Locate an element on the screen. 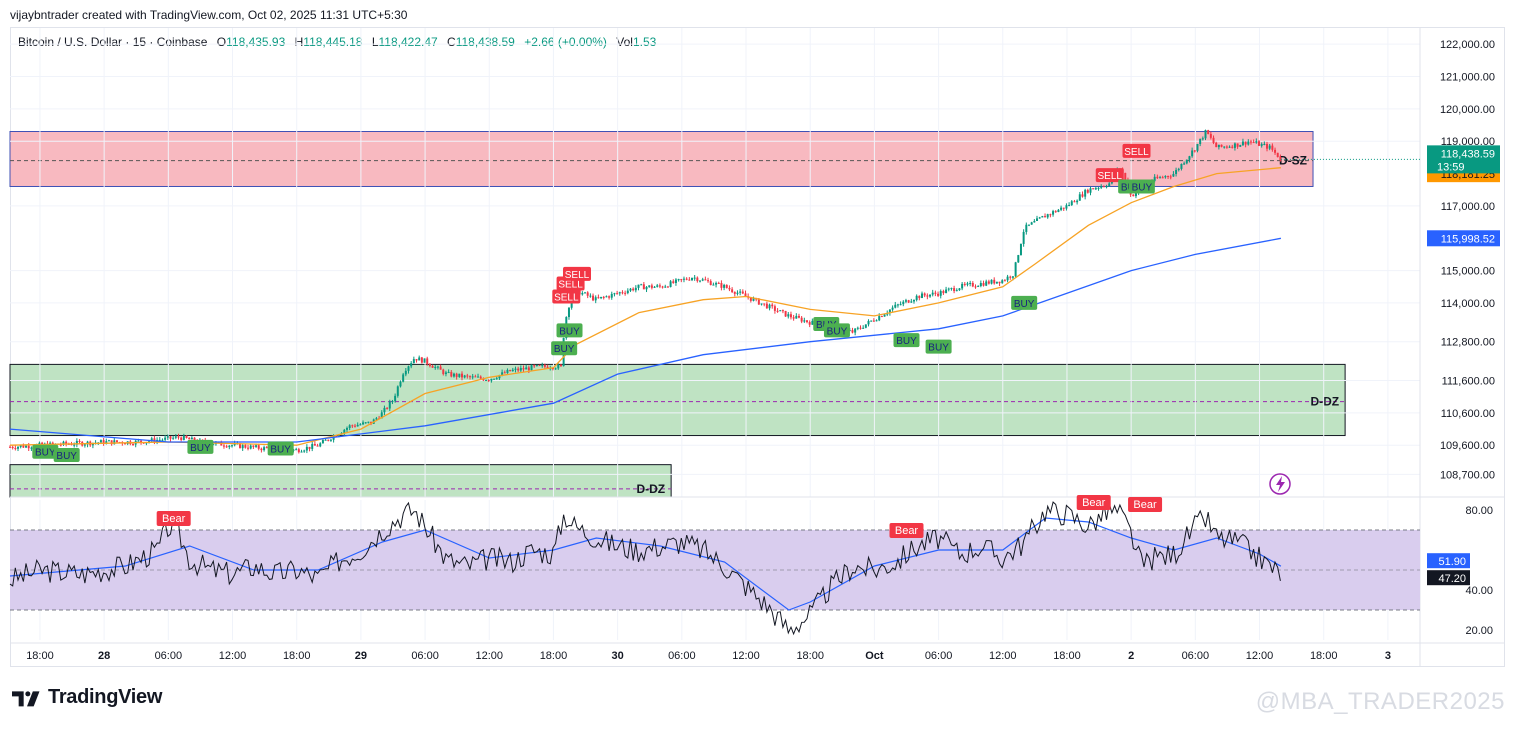 This screenshot has height=729, width=1515. watermark: @MBA_TRADER2025 is located at coordinates (1380, 701).